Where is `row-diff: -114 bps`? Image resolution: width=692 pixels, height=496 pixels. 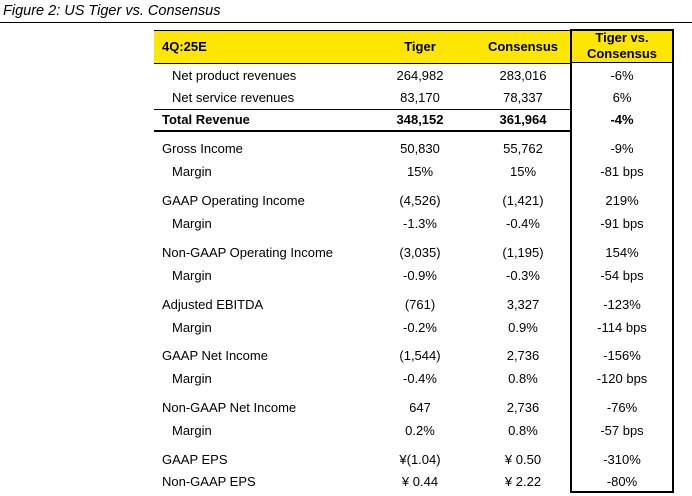
row-diff: -114 bps is located at coordinates (622, 327).